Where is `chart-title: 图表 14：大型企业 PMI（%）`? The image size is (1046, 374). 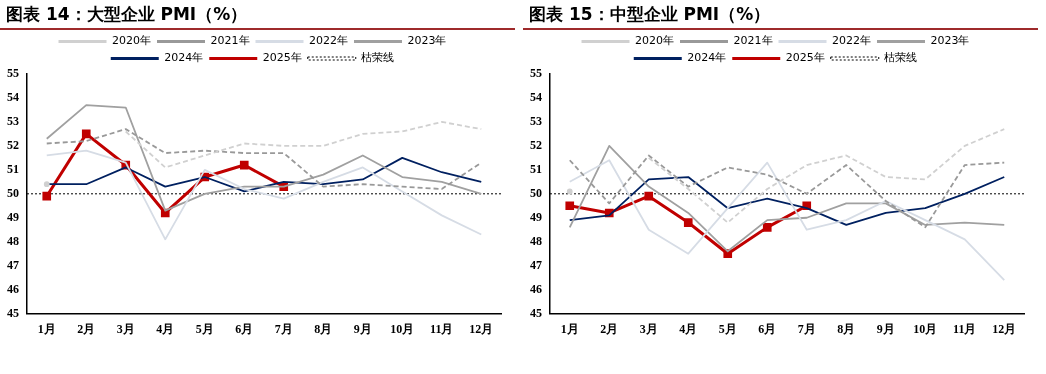 chart-title: 图表 14：大型企业 PMI（%） is located at coordinates (257, 15).